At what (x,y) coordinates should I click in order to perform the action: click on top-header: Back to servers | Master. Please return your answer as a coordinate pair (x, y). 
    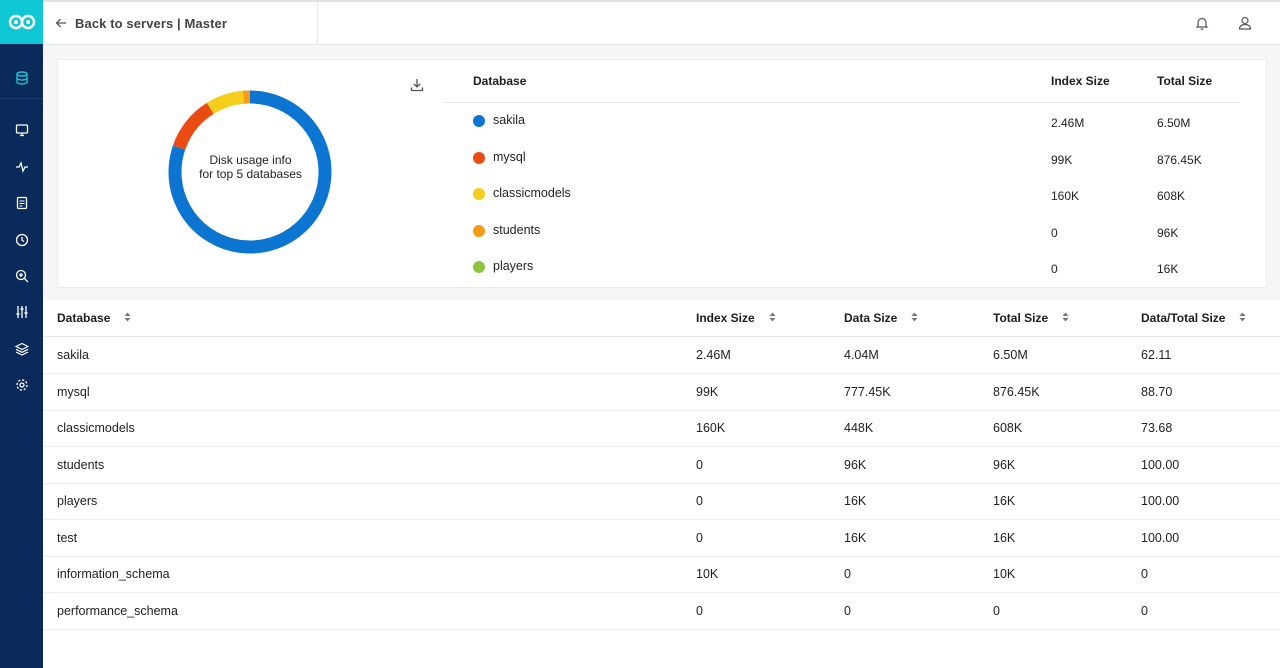
    Looking at the image, I should click on (661, 23).